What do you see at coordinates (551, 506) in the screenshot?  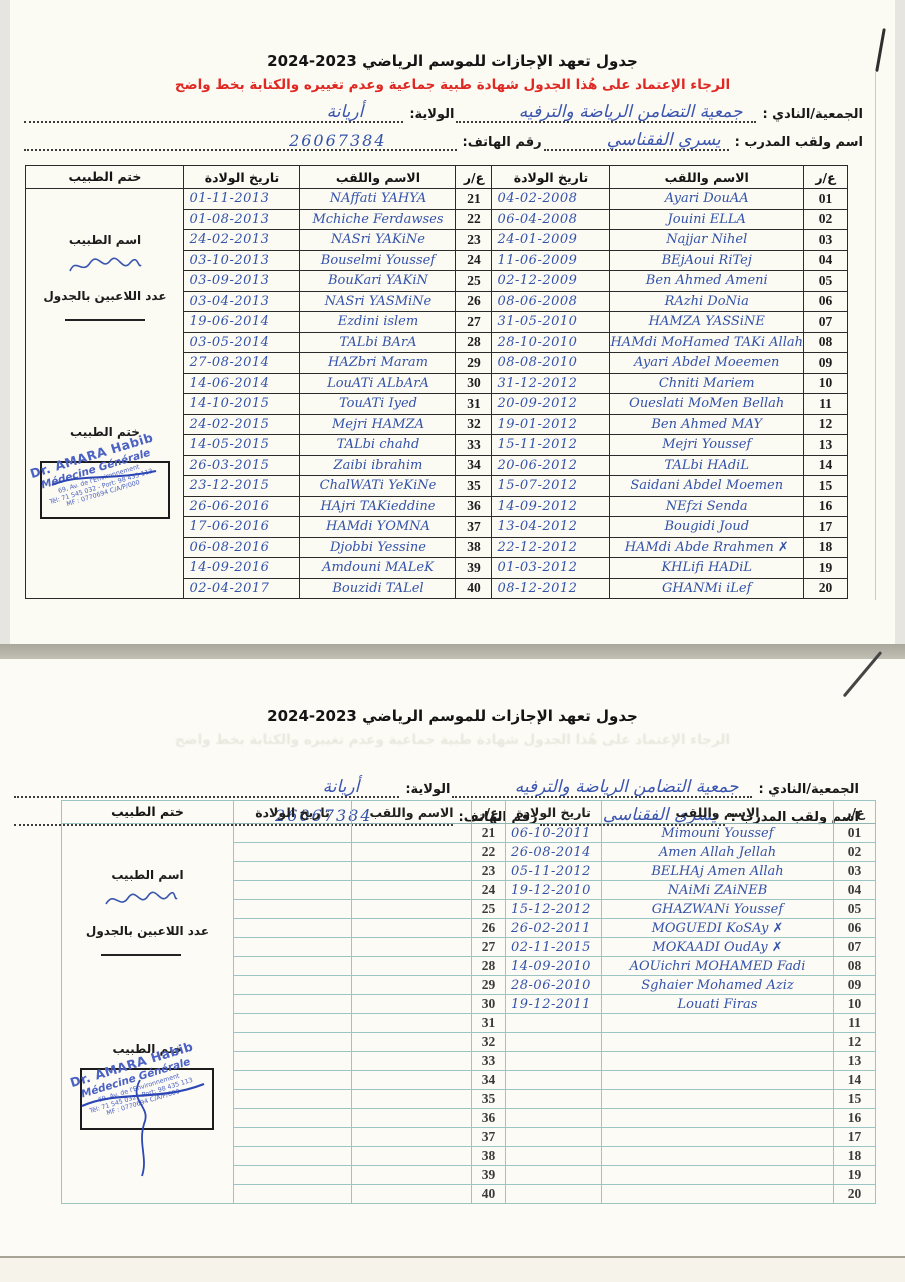 I see `birth-date-handwritten: 14-09-2012` at bounding box center [551, 506].